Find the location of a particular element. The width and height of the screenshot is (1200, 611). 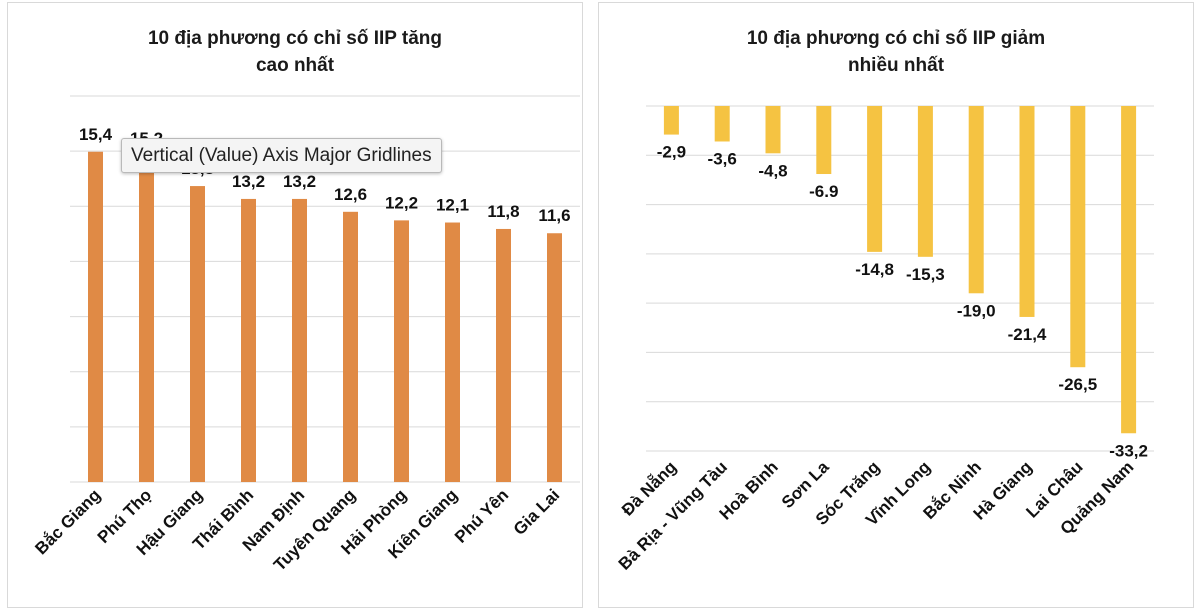

chart-title-right-line2: nhiều nhất is located at coordinates (896, 65).